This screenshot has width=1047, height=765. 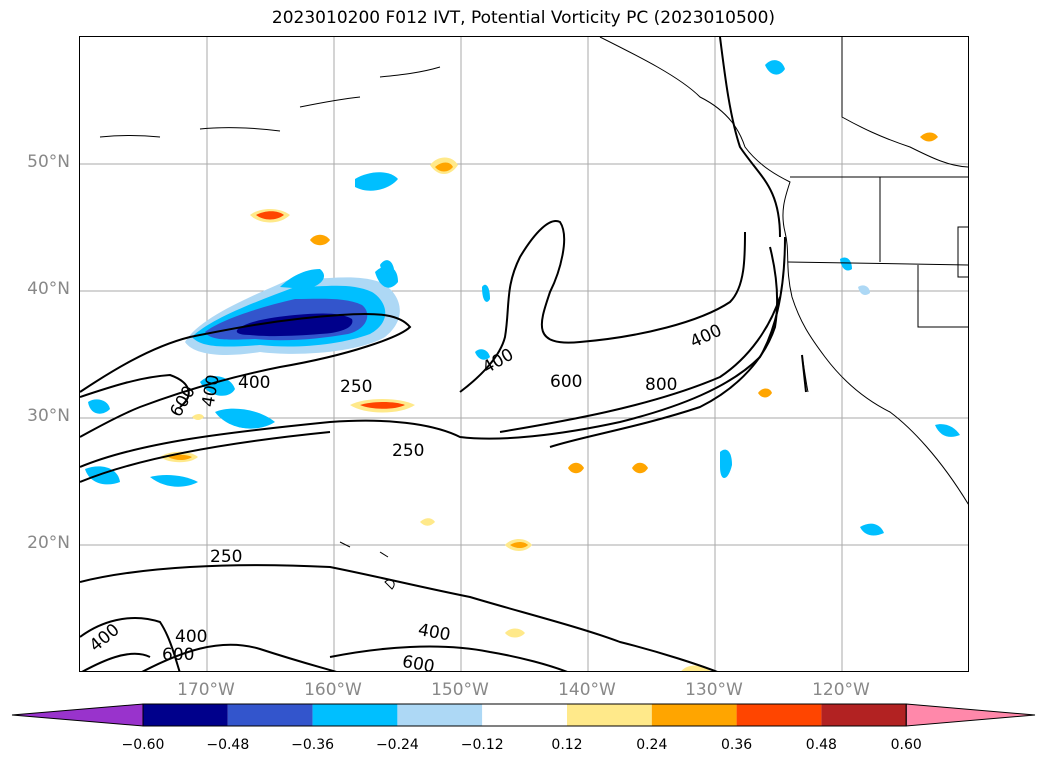 I want to click on lon-label: 170°W, so click(x=206, y=690).